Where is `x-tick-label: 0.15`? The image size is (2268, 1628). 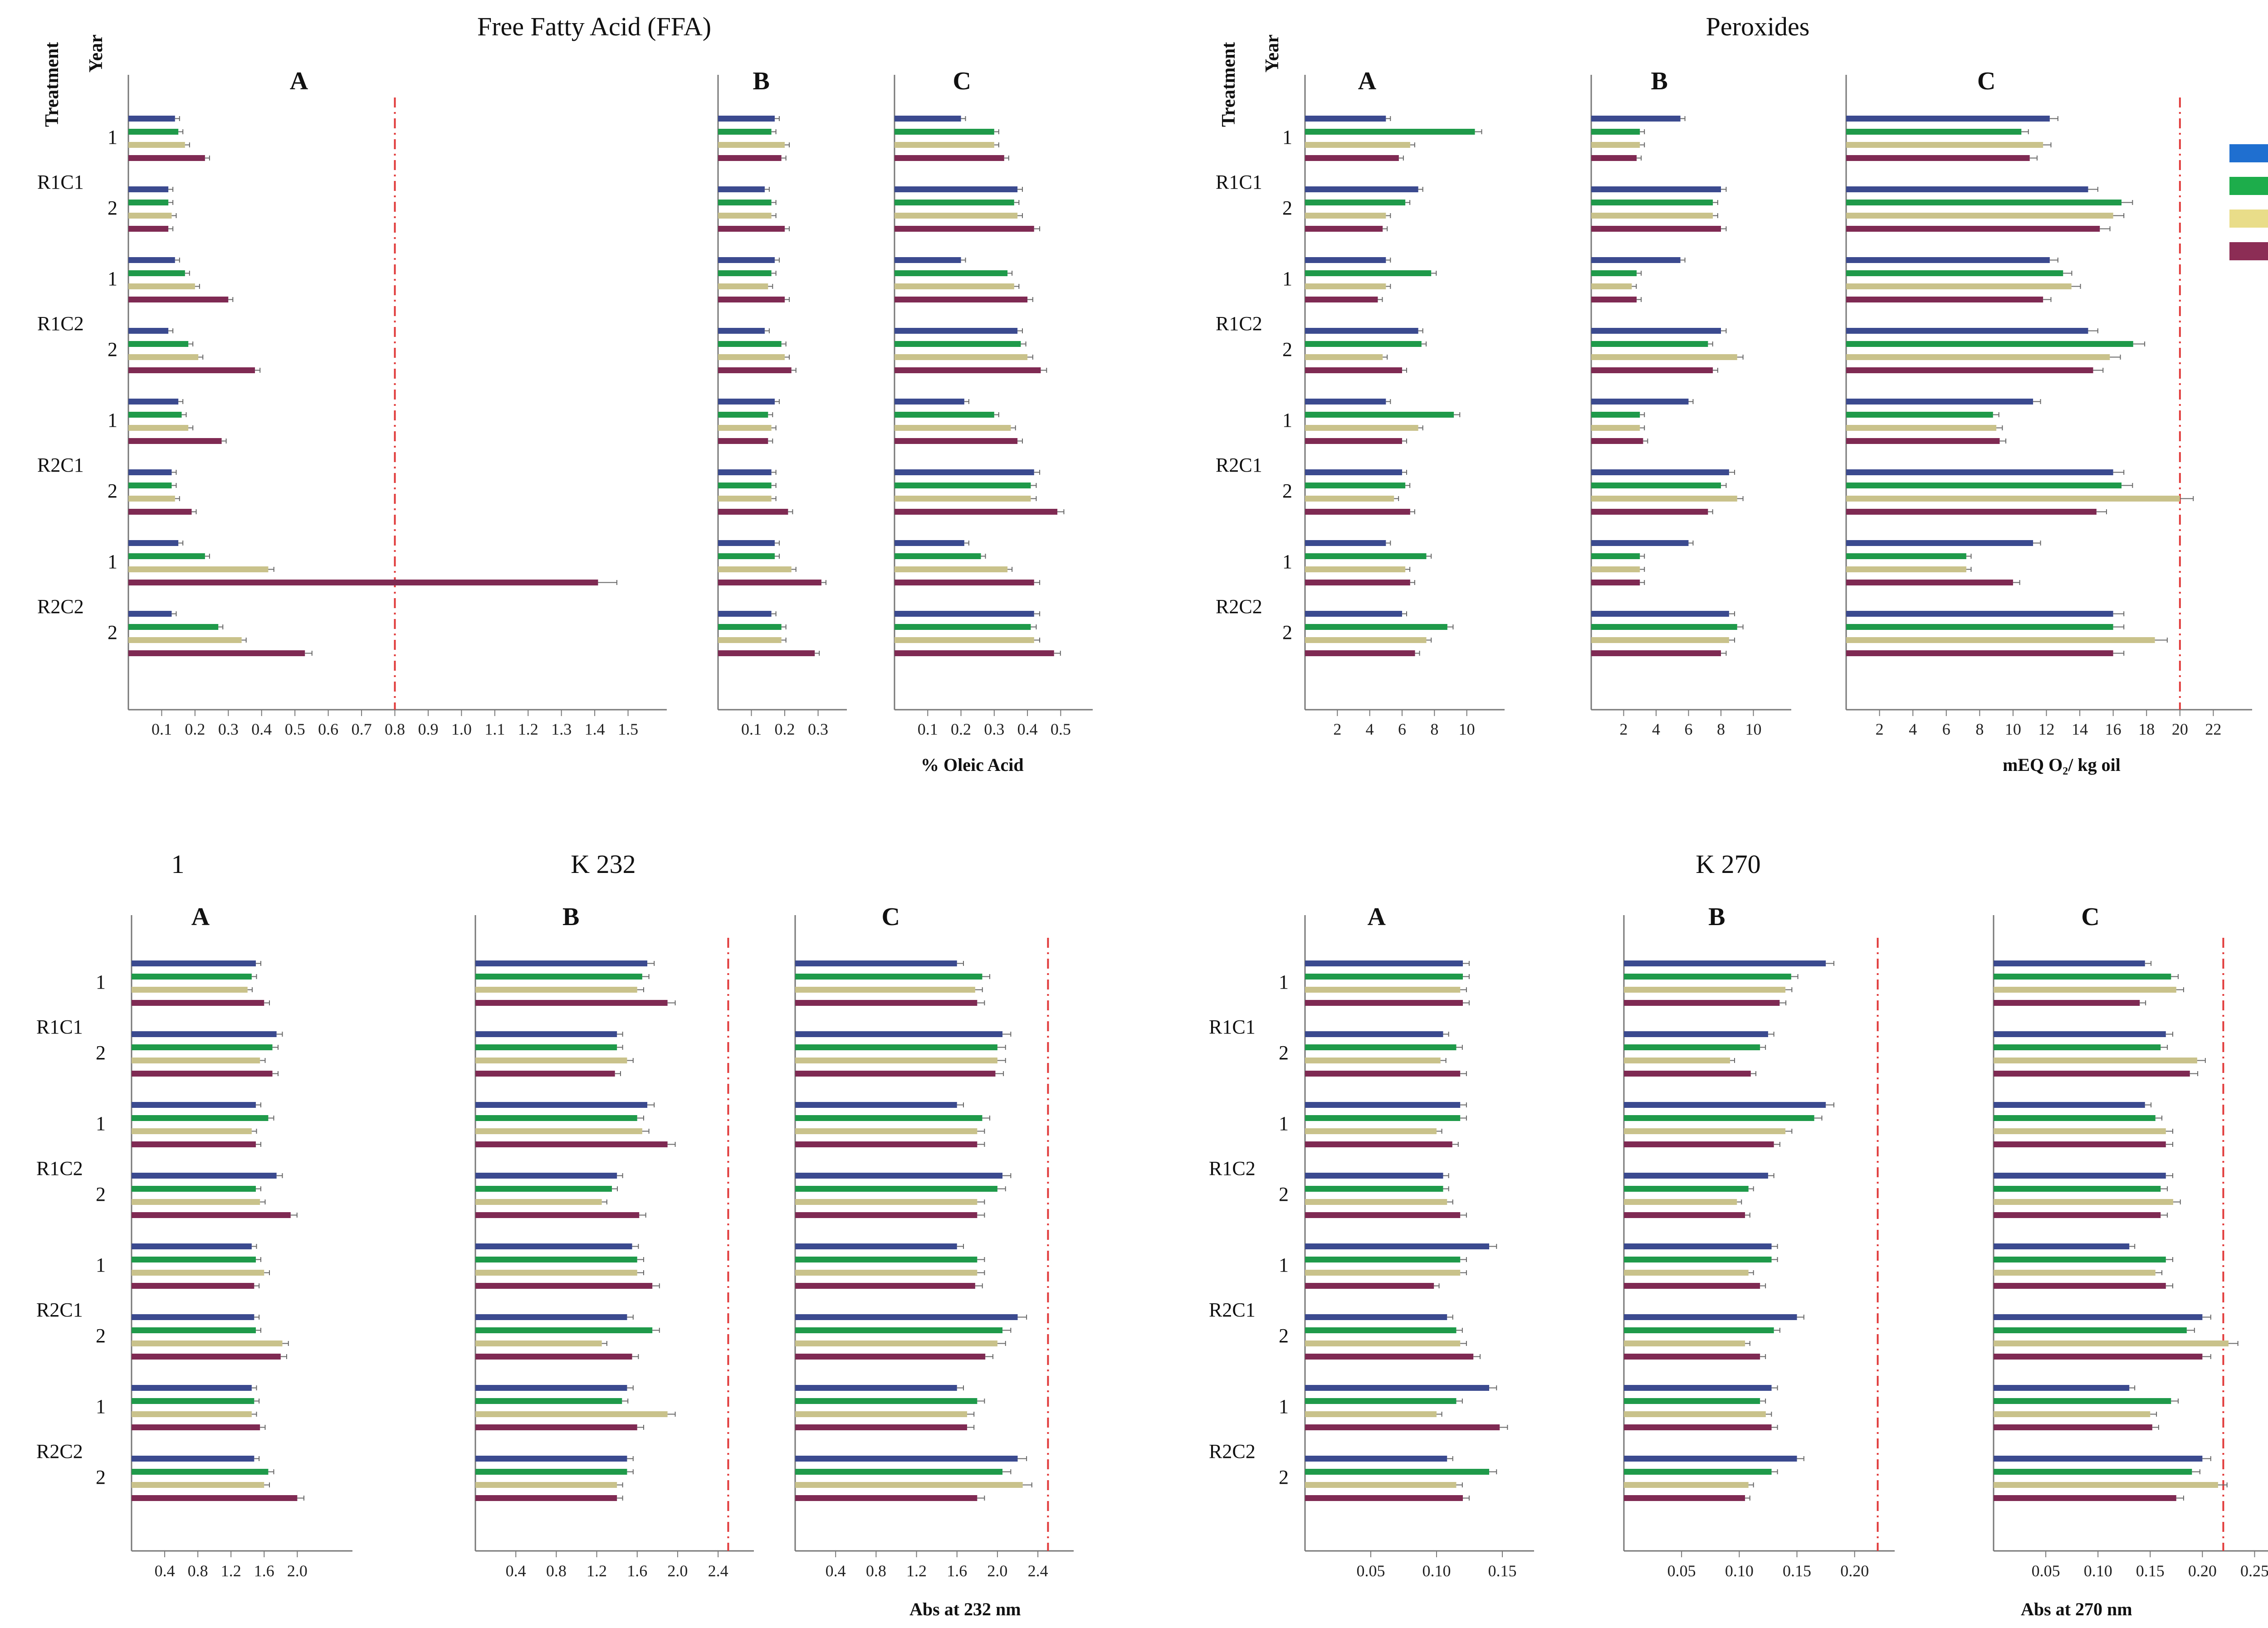 x-tick-label: 0.15 is located at coordinates (1503, 1571).